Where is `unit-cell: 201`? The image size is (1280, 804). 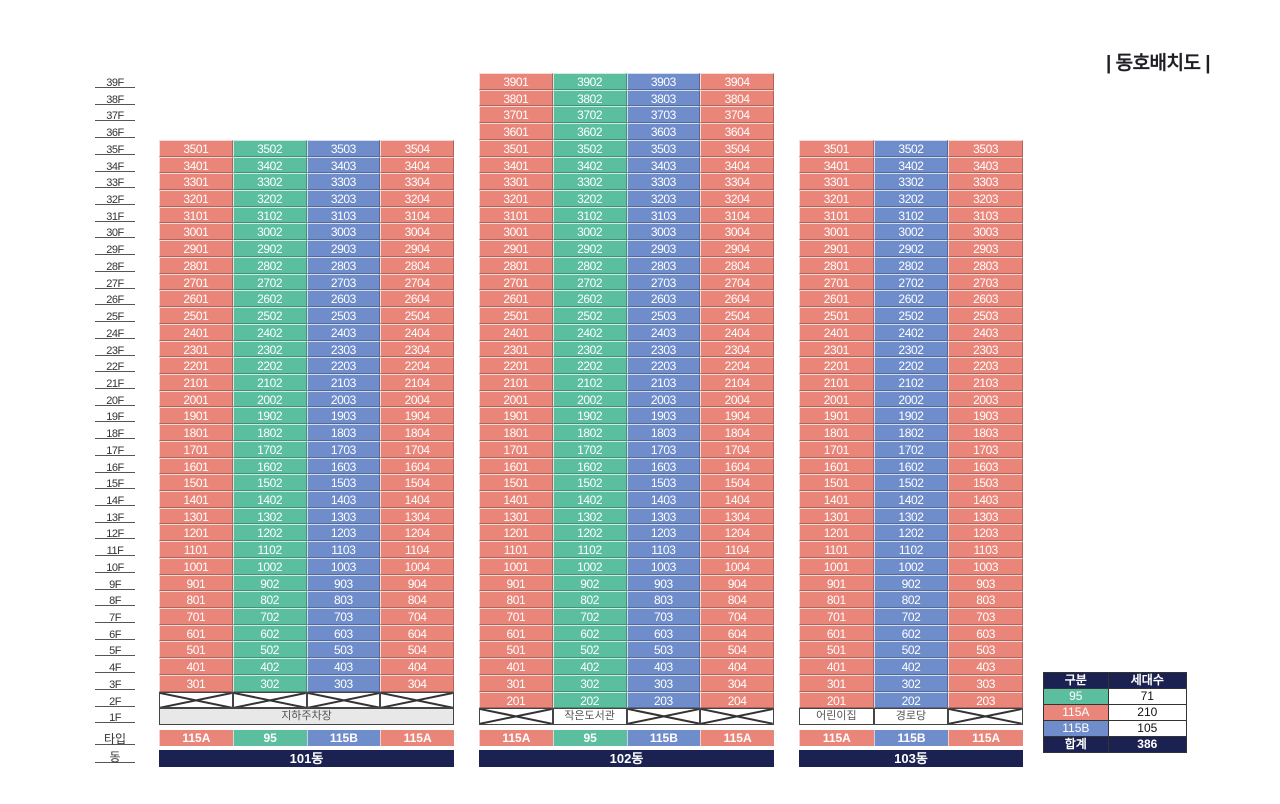 unit-cell: 201 is located at coordinates (516, 700).